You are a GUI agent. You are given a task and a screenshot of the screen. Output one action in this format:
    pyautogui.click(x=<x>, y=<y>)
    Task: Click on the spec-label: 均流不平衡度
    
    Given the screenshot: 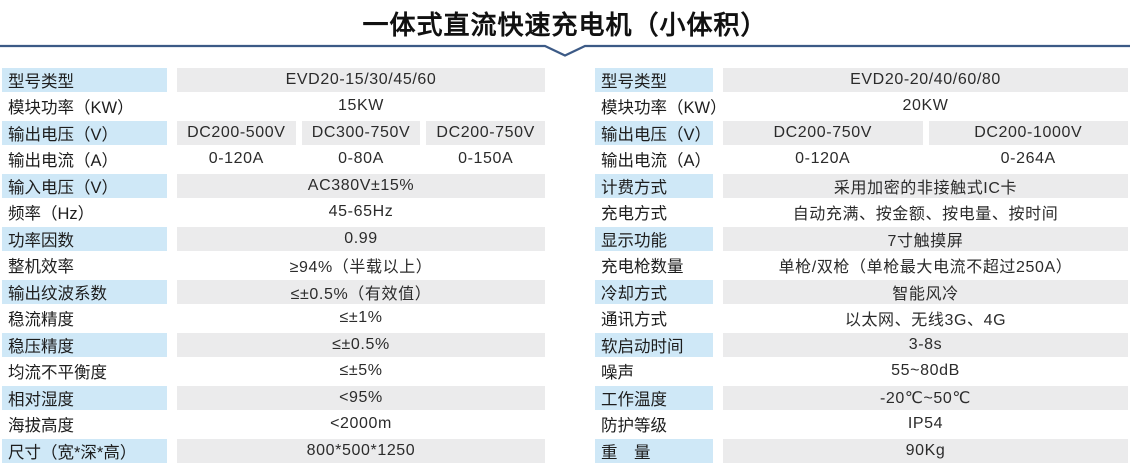 What is the action you would take?
    pyautogui.click(x=57, y=373)
    